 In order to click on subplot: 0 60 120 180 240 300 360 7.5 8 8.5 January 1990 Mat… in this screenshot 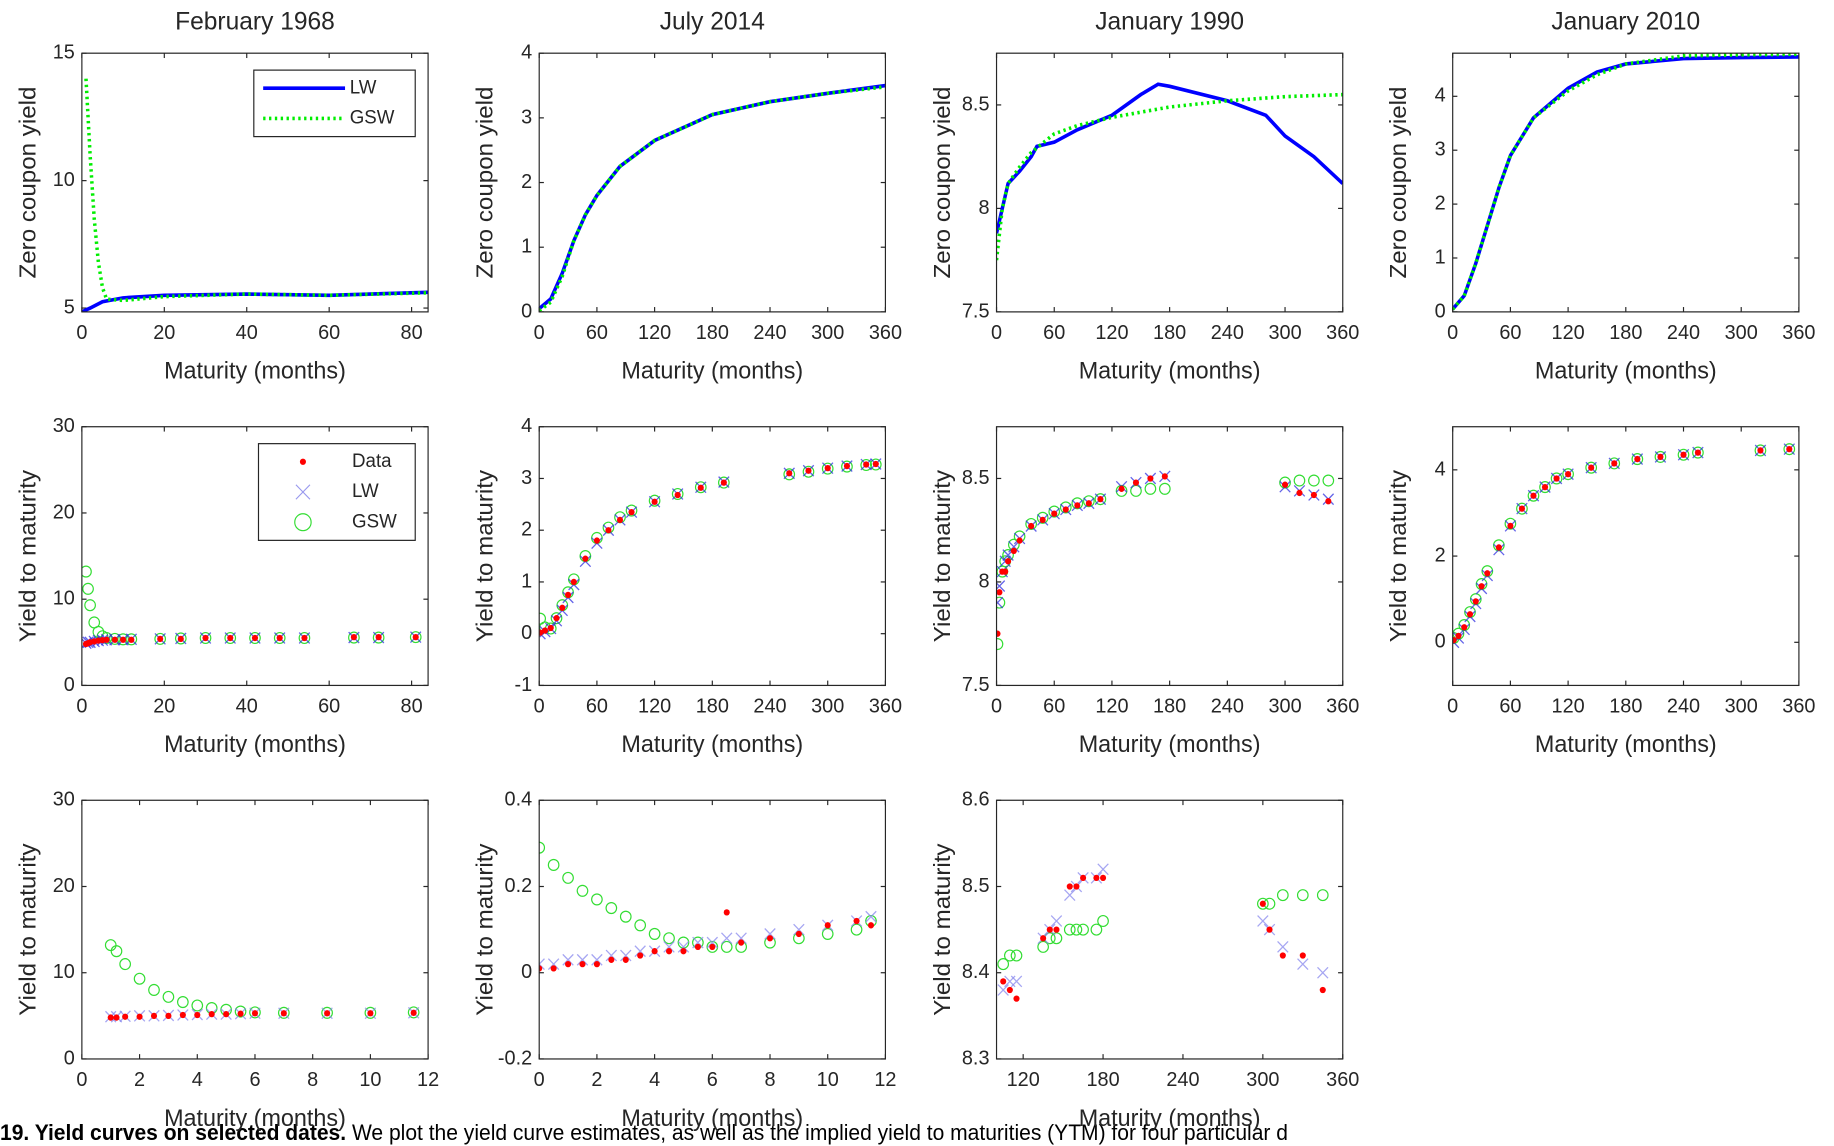, I will do `click(1144, 196)`.